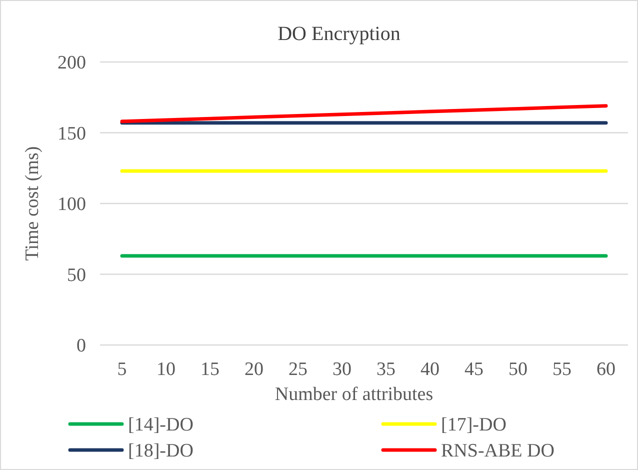 The height and width of the screenshot is (470, 638). What do you see at coordinates (161, 451) in the screenshot?
I see `legend-label: [18]-DO` at bounding box center [161, 451].